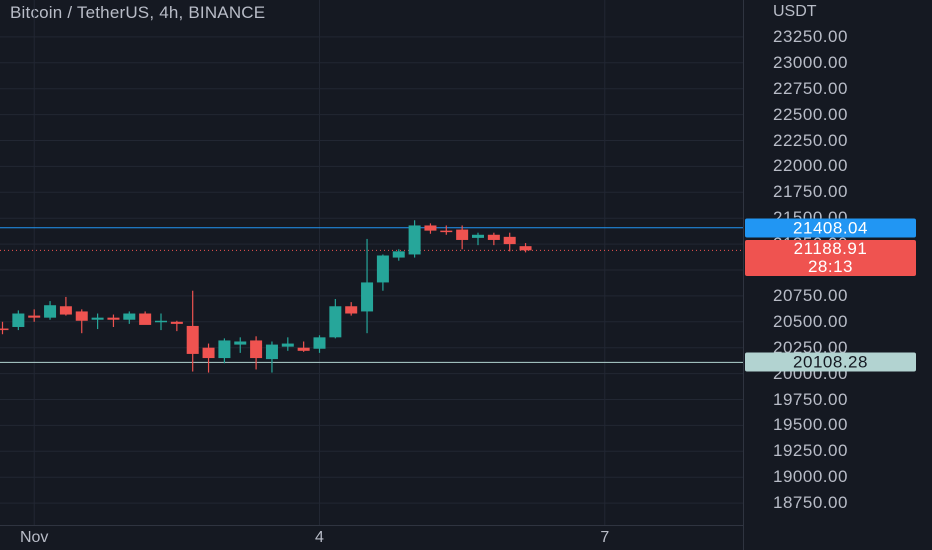 This screenshot has width=932, height=550. Describe the element at coordinates (810, 321) in the screenshot. I see `price-tick-label: 20500.00` at that location.